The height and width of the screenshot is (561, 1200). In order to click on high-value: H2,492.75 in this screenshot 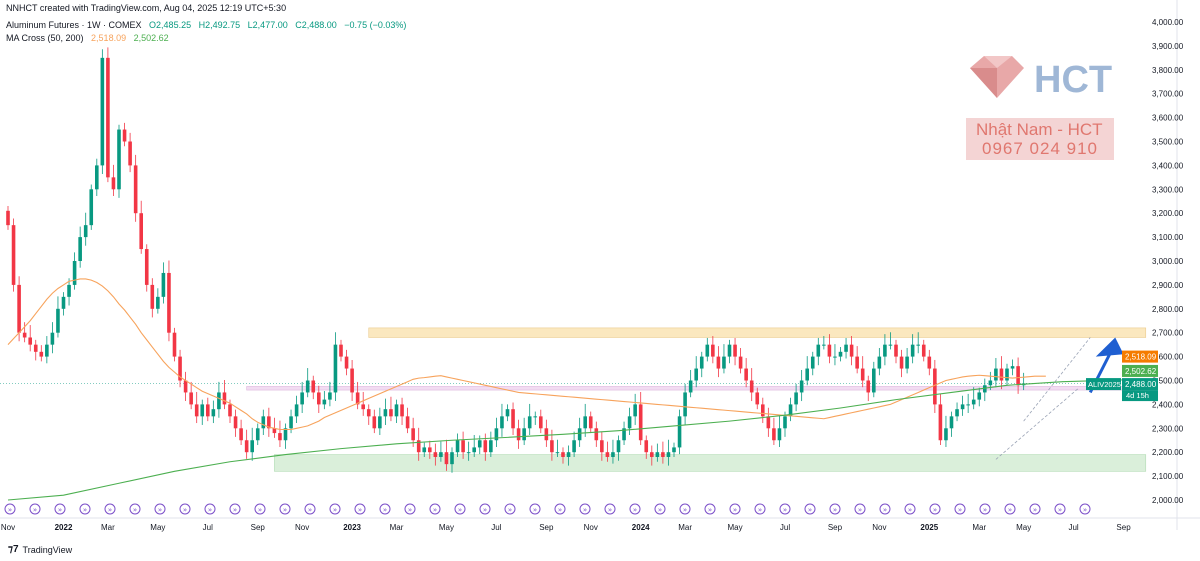, I will do `click(219, 25)`.